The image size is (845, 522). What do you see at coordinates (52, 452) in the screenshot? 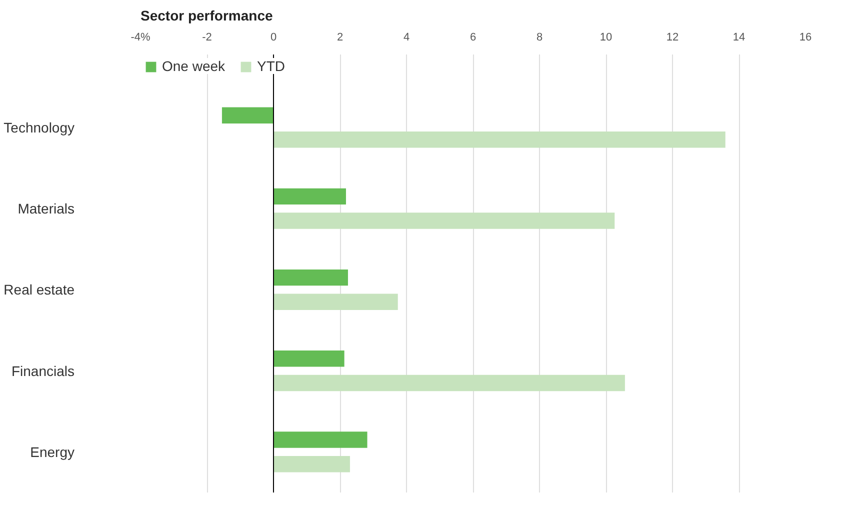
I see `y-tick-label: Energy` at bounding box center [52, 452].